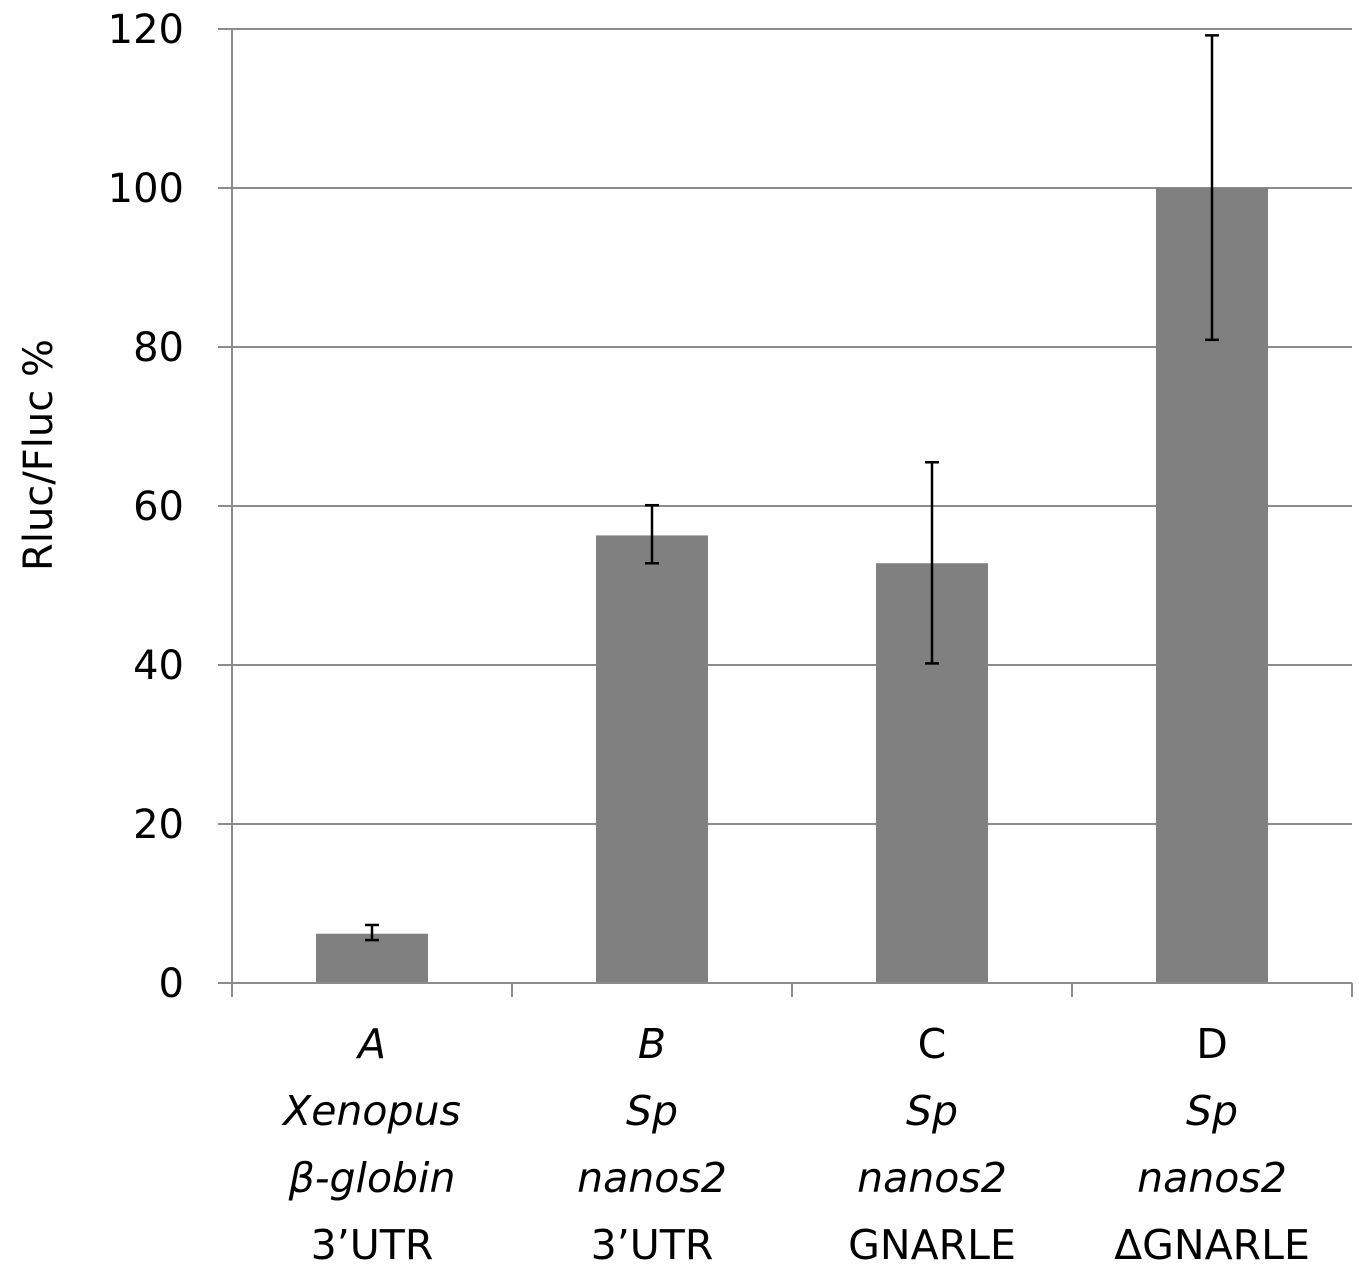 Image resolution: width=1359 pixels, height=1277 pixels. Describe the element at coordinates (146, 30) in the screenshot. I see `y-tick-label: 120` at that location.